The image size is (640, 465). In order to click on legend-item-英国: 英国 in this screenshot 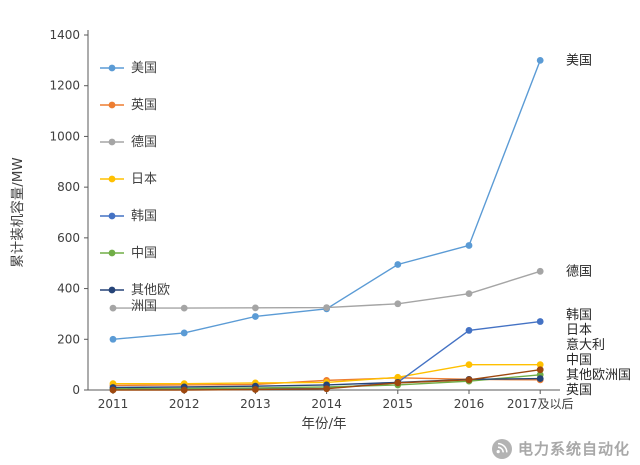, I will do `click(128, 105)`.